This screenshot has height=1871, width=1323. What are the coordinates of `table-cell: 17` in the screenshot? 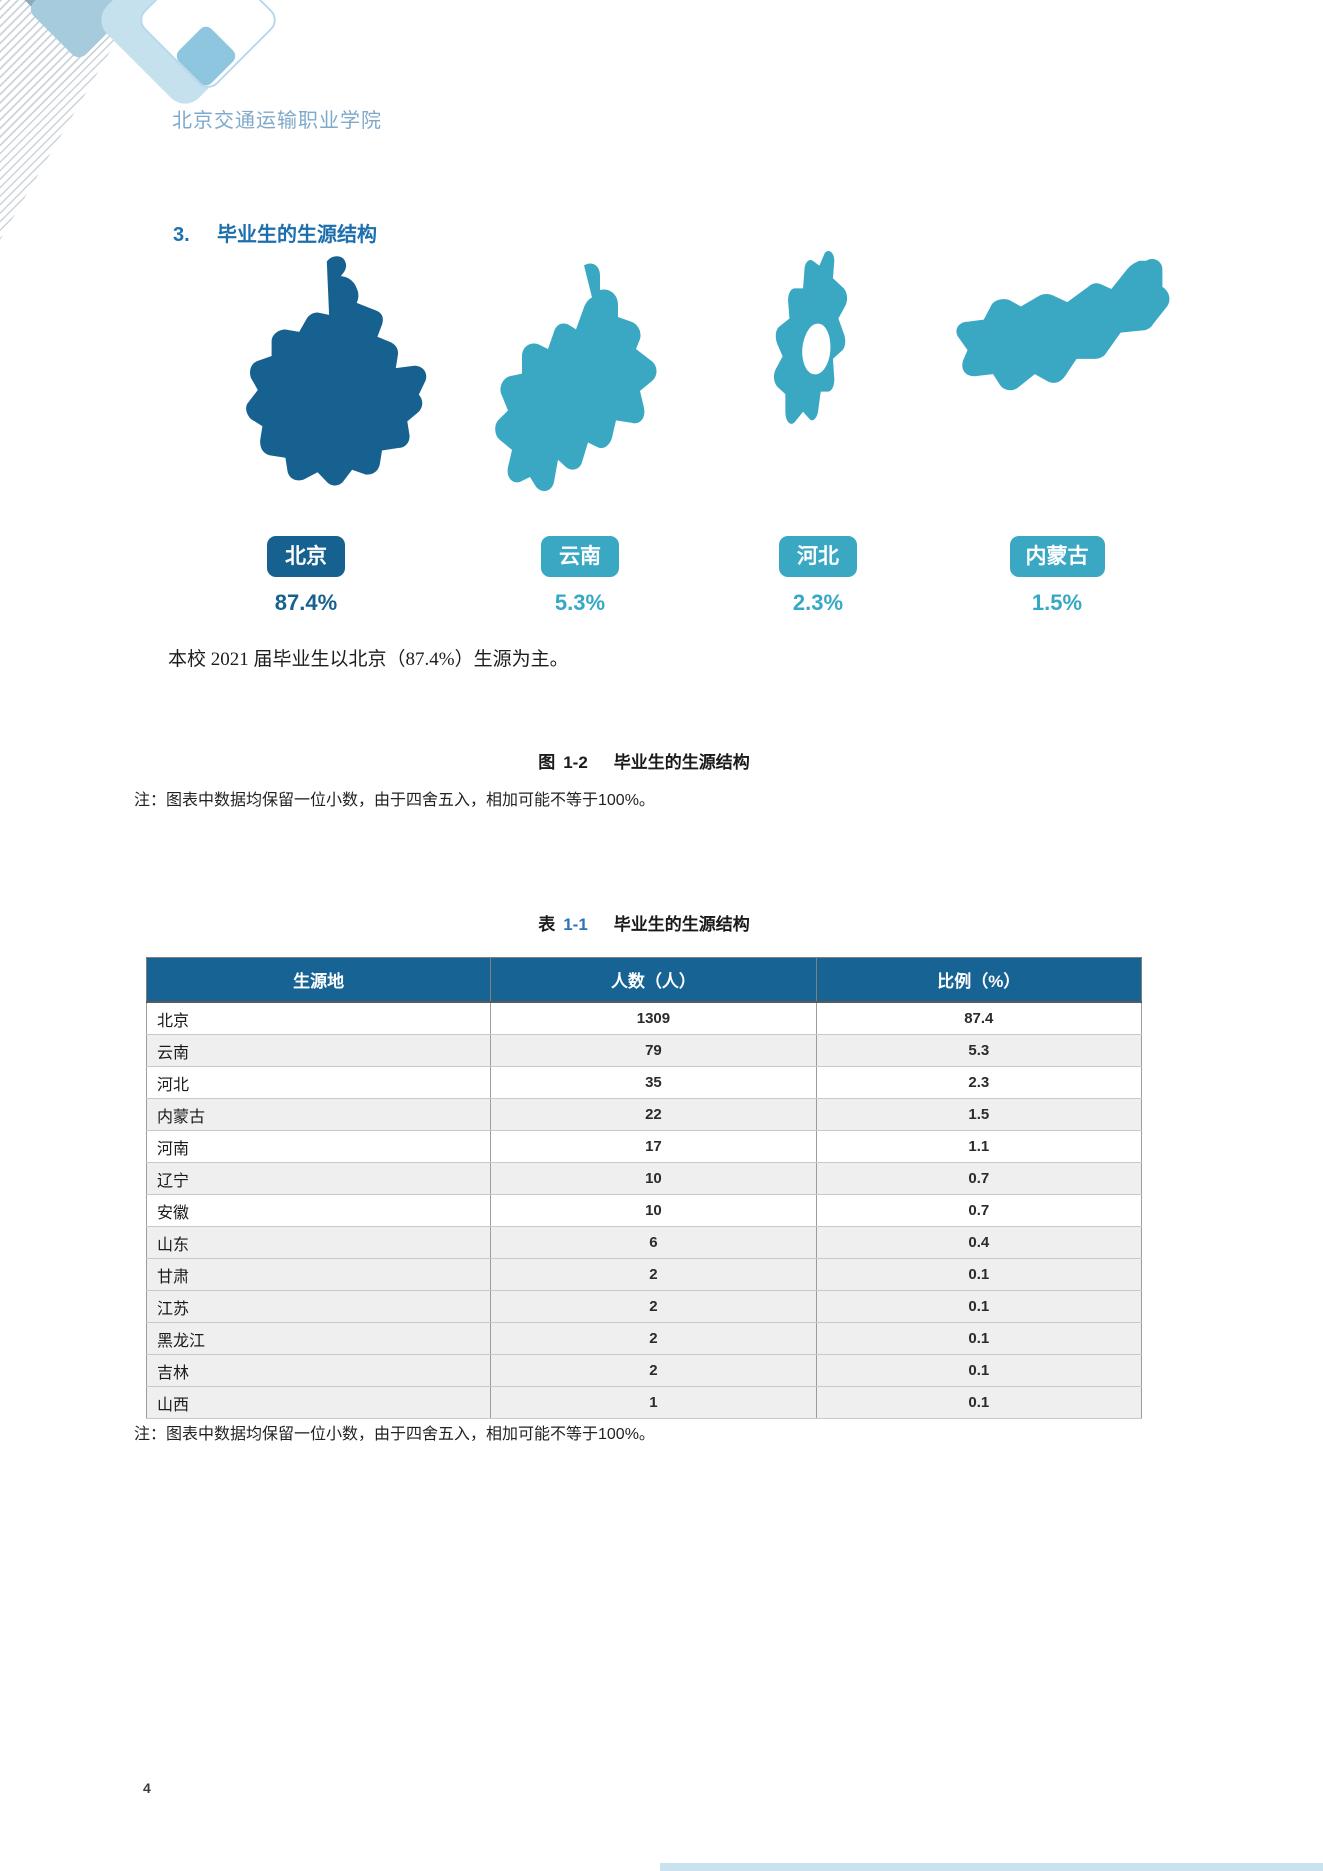 It's located at (653, 1146).